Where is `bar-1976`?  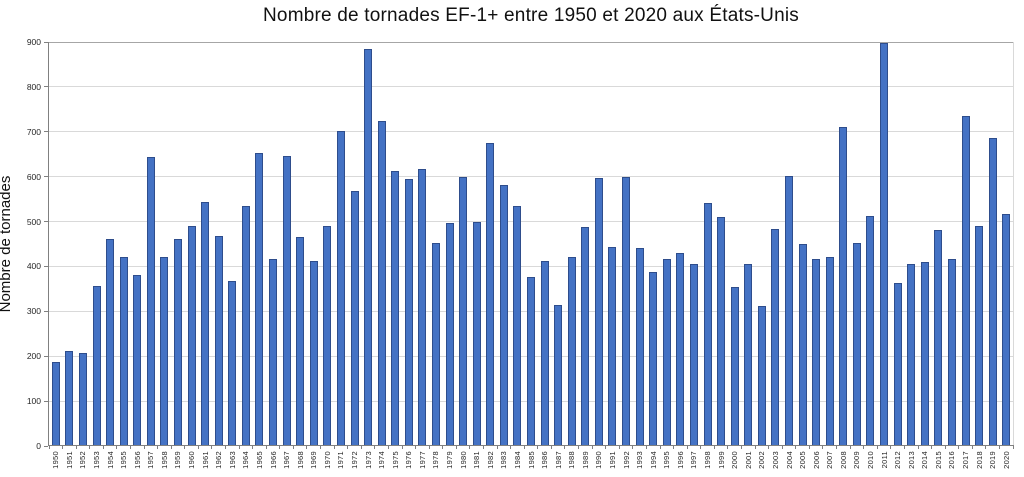
bar-1976 is located at coordinates (408, 312).